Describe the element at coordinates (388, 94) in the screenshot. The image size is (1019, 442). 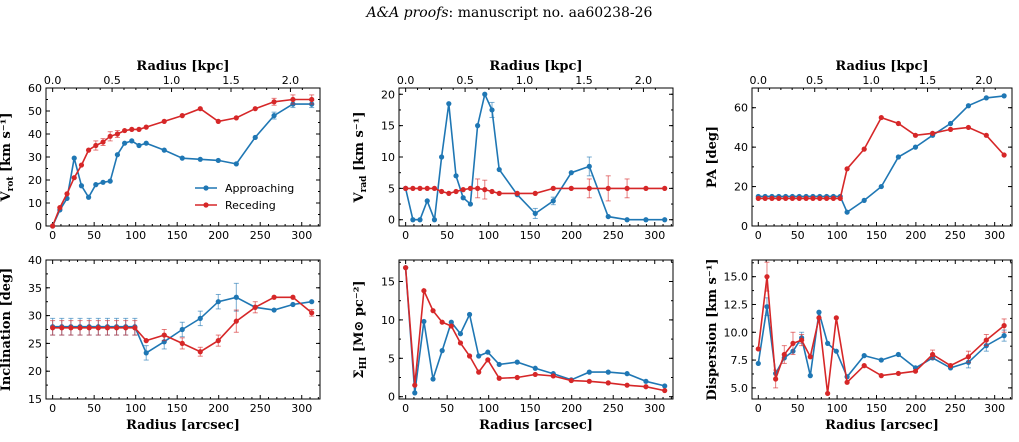
I see `y-tick-label: 20` at that location.